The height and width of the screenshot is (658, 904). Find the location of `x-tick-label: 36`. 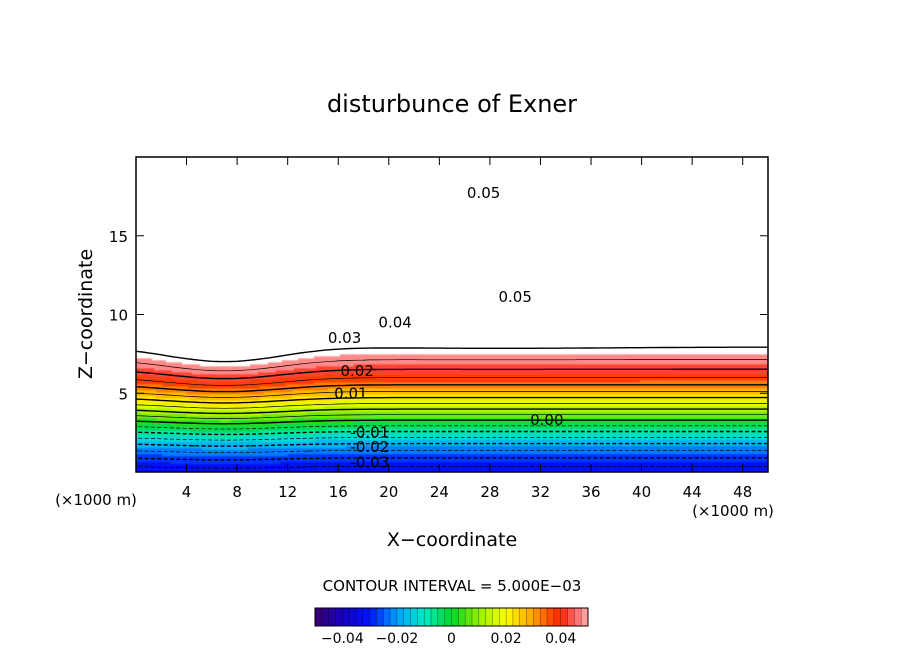

x-tick-label: 36 is located at coordinates (590, 492).